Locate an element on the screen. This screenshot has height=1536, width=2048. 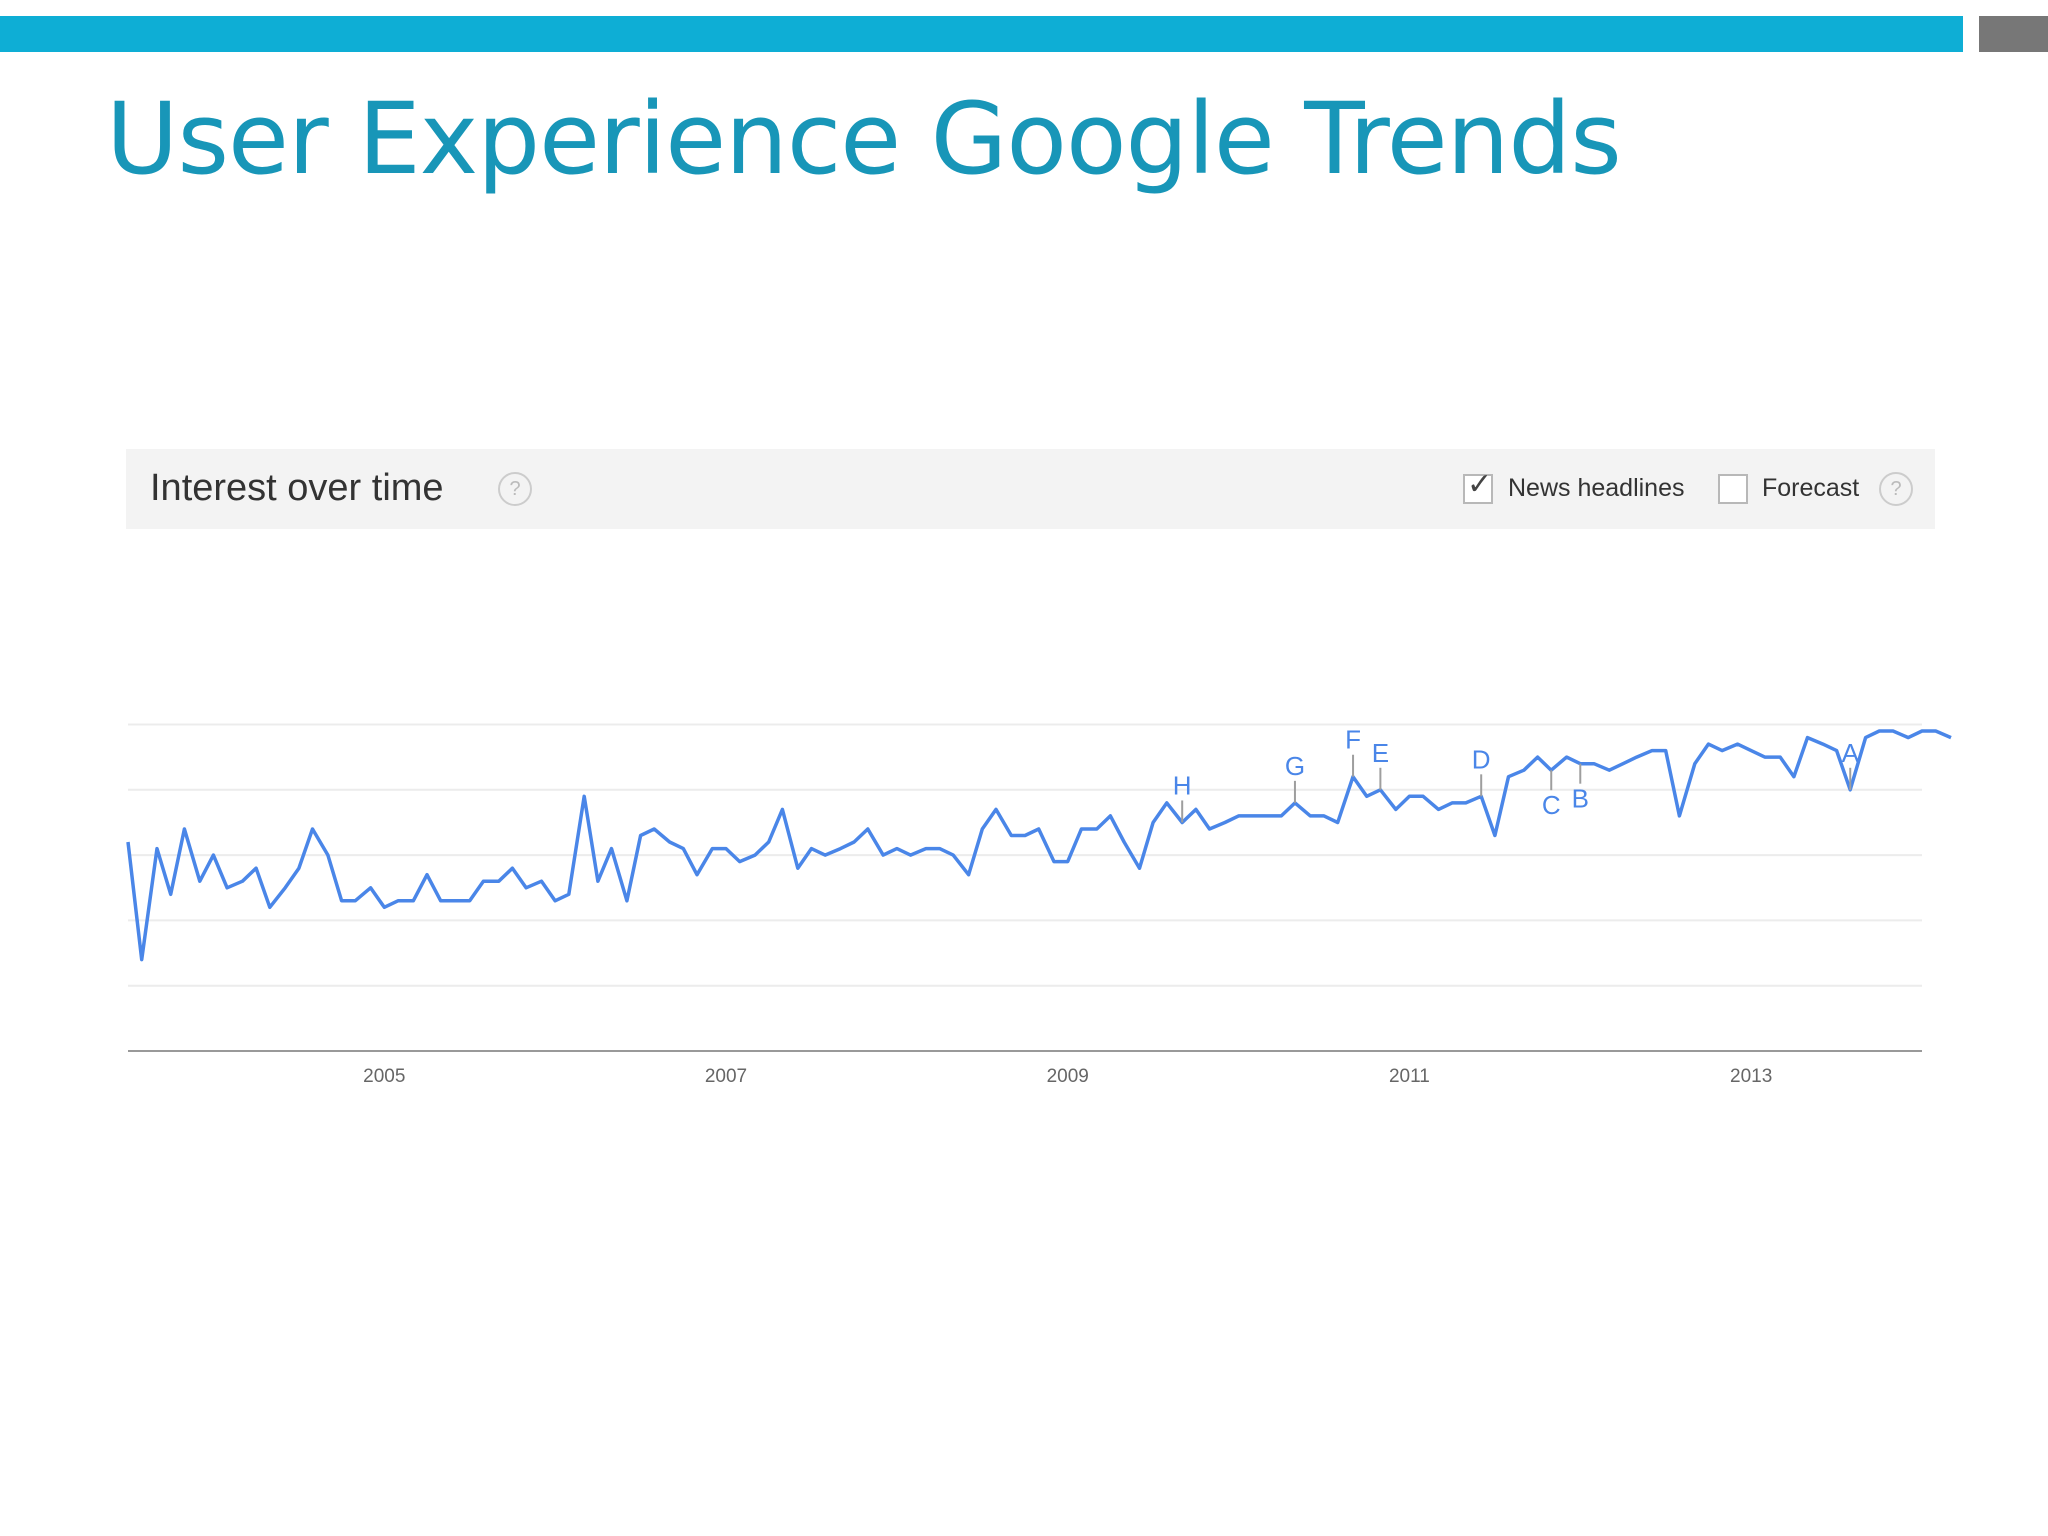
annotation-marker: D is located at coordinates (1481, 770).